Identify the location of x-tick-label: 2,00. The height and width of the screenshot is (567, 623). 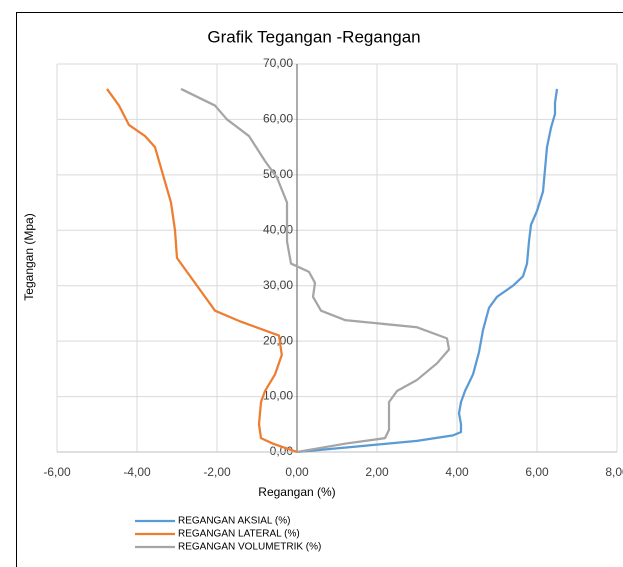
(377, 472).